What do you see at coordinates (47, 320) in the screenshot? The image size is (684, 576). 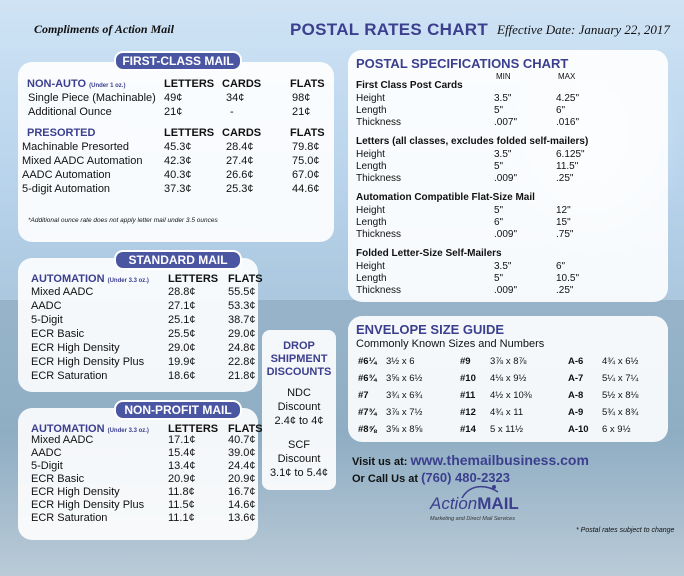 I see `std-row-name: 5-Digit` at bounding box center [47, 320].